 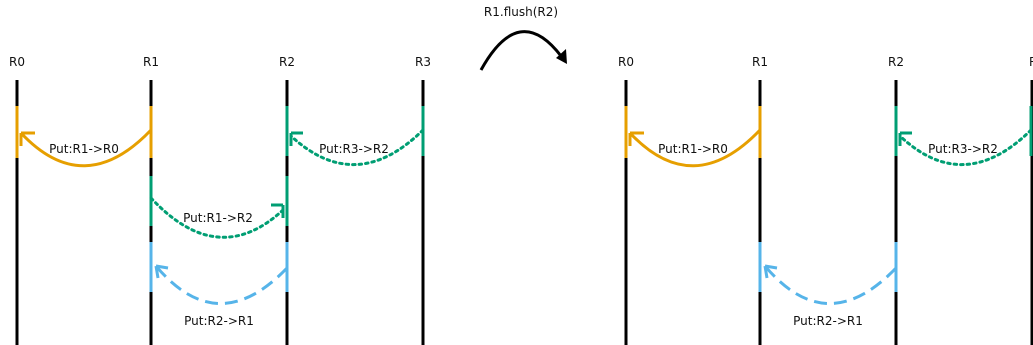 I want to click on lane-label-r3: R, so click(x=1031, y=62).